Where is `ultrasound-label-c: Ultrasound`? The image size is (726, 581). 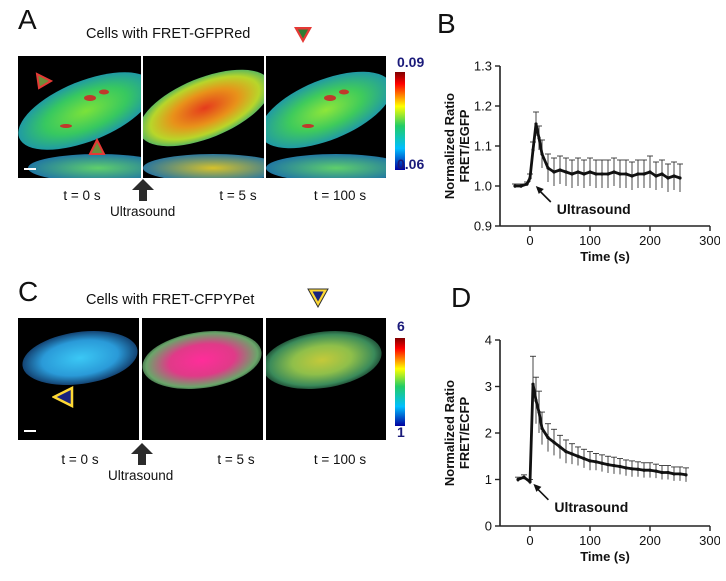 ultrasound-label-c: Ultrasound is located at coordinates (141, 475).